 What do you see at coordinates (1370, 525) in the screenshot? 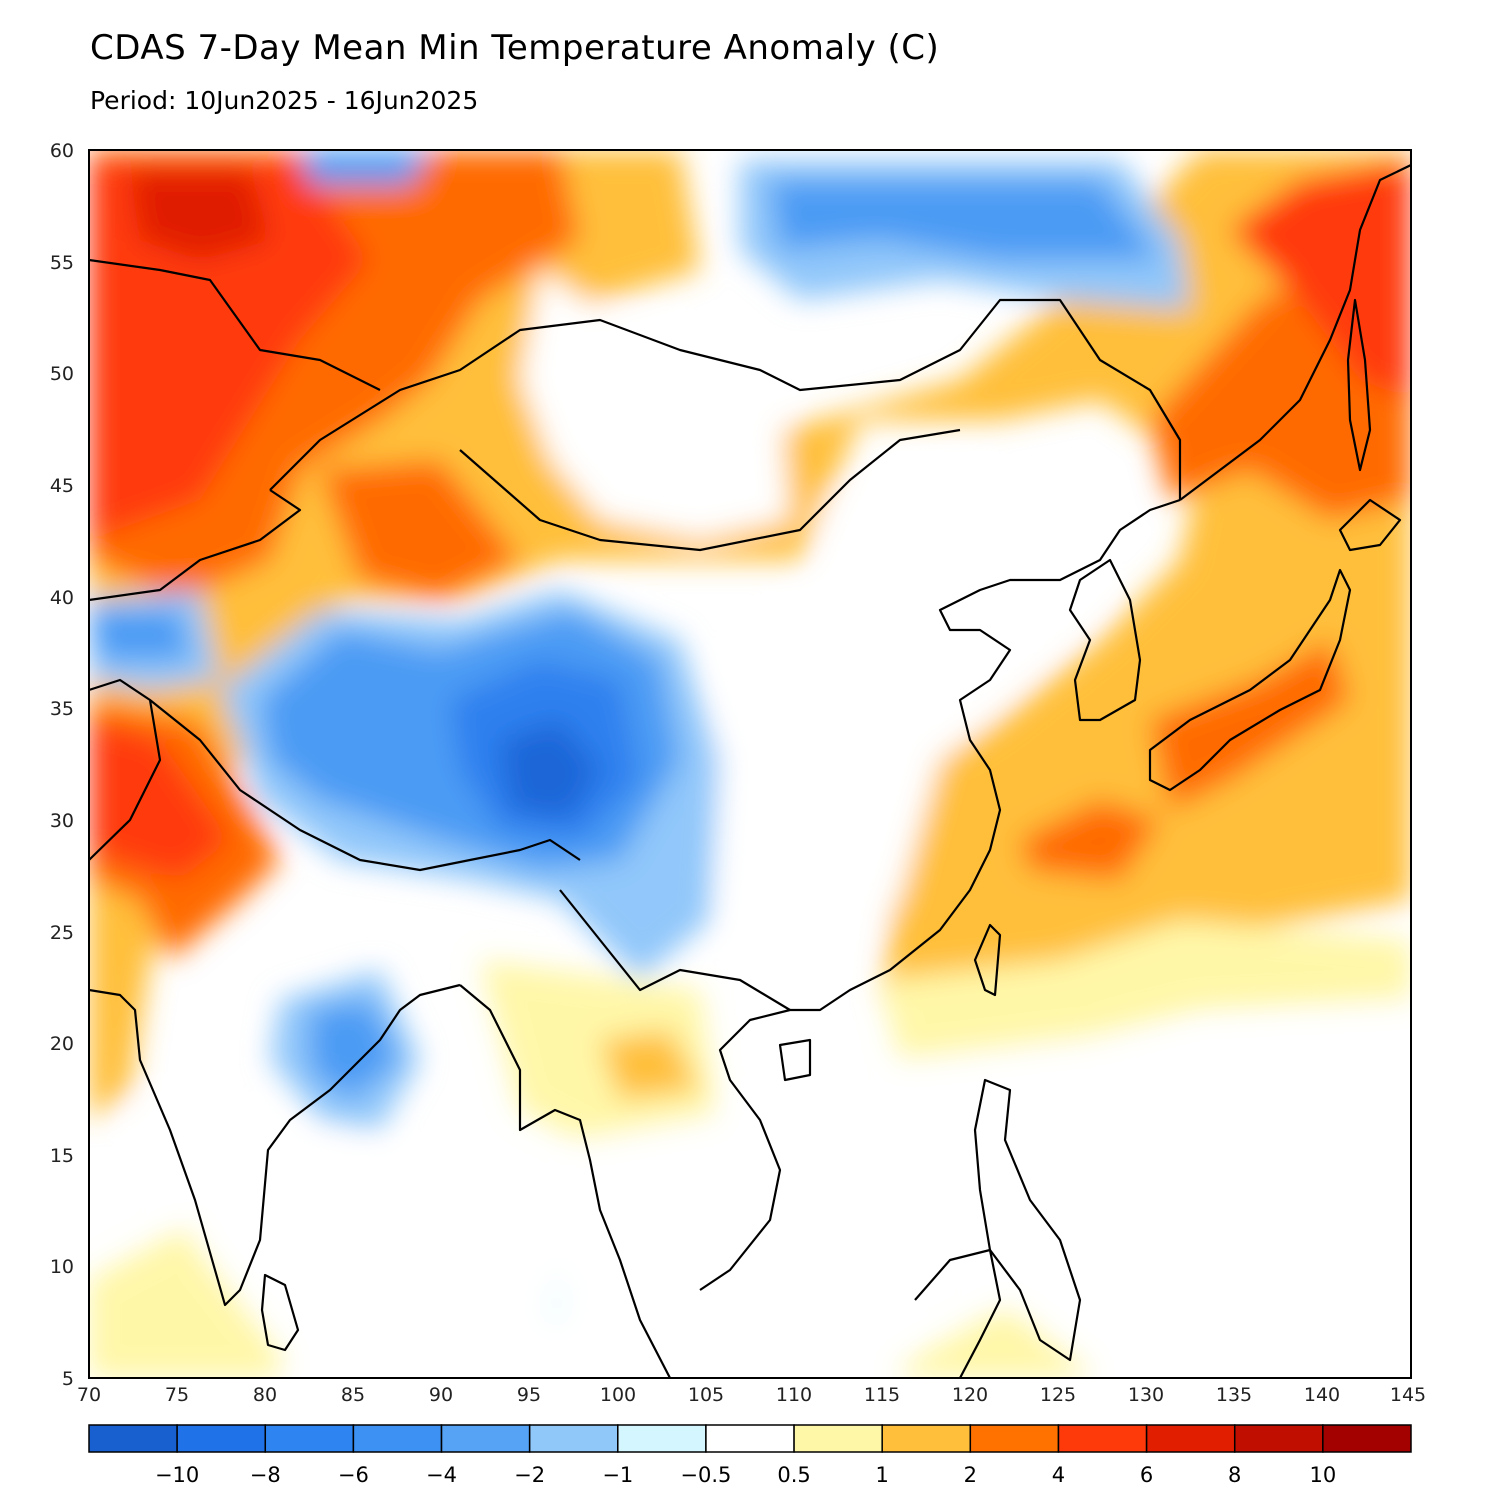
I see `coastline-hokkaido` at bounding box center [1370, 525].